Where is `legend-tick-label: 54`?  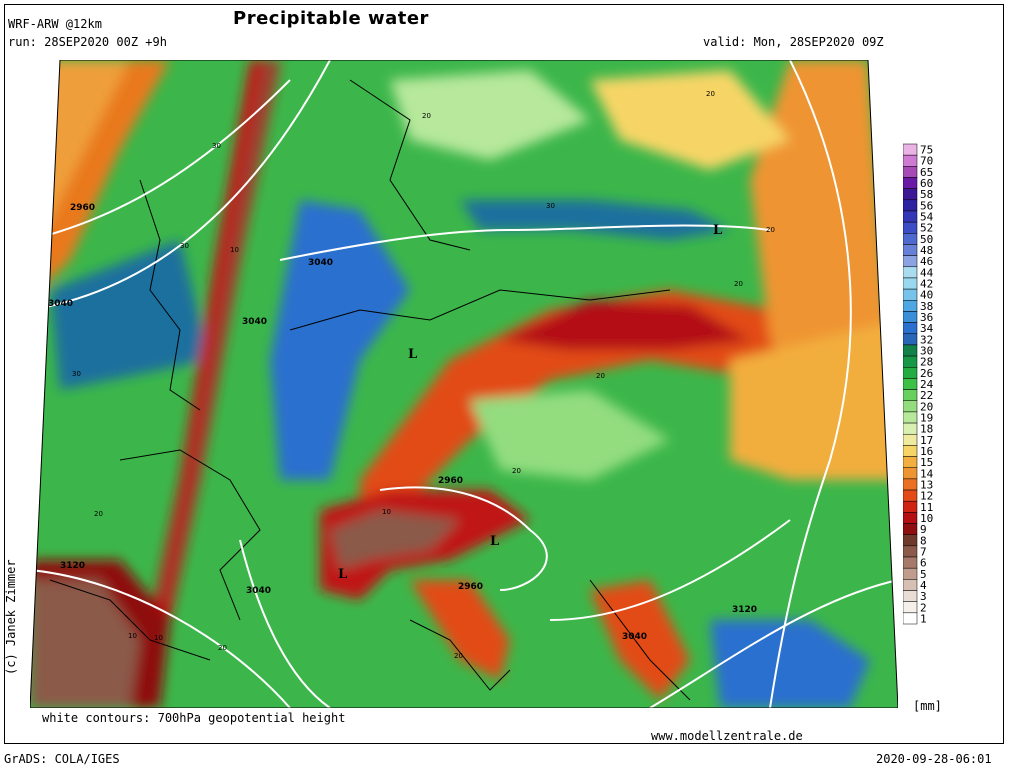
legend-tick-label: 54 is located at coordinates (927, 217).